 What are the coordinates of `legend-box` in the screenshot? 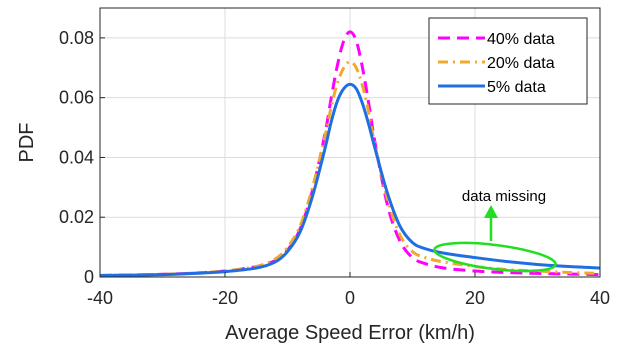 It's located at (508, 61).